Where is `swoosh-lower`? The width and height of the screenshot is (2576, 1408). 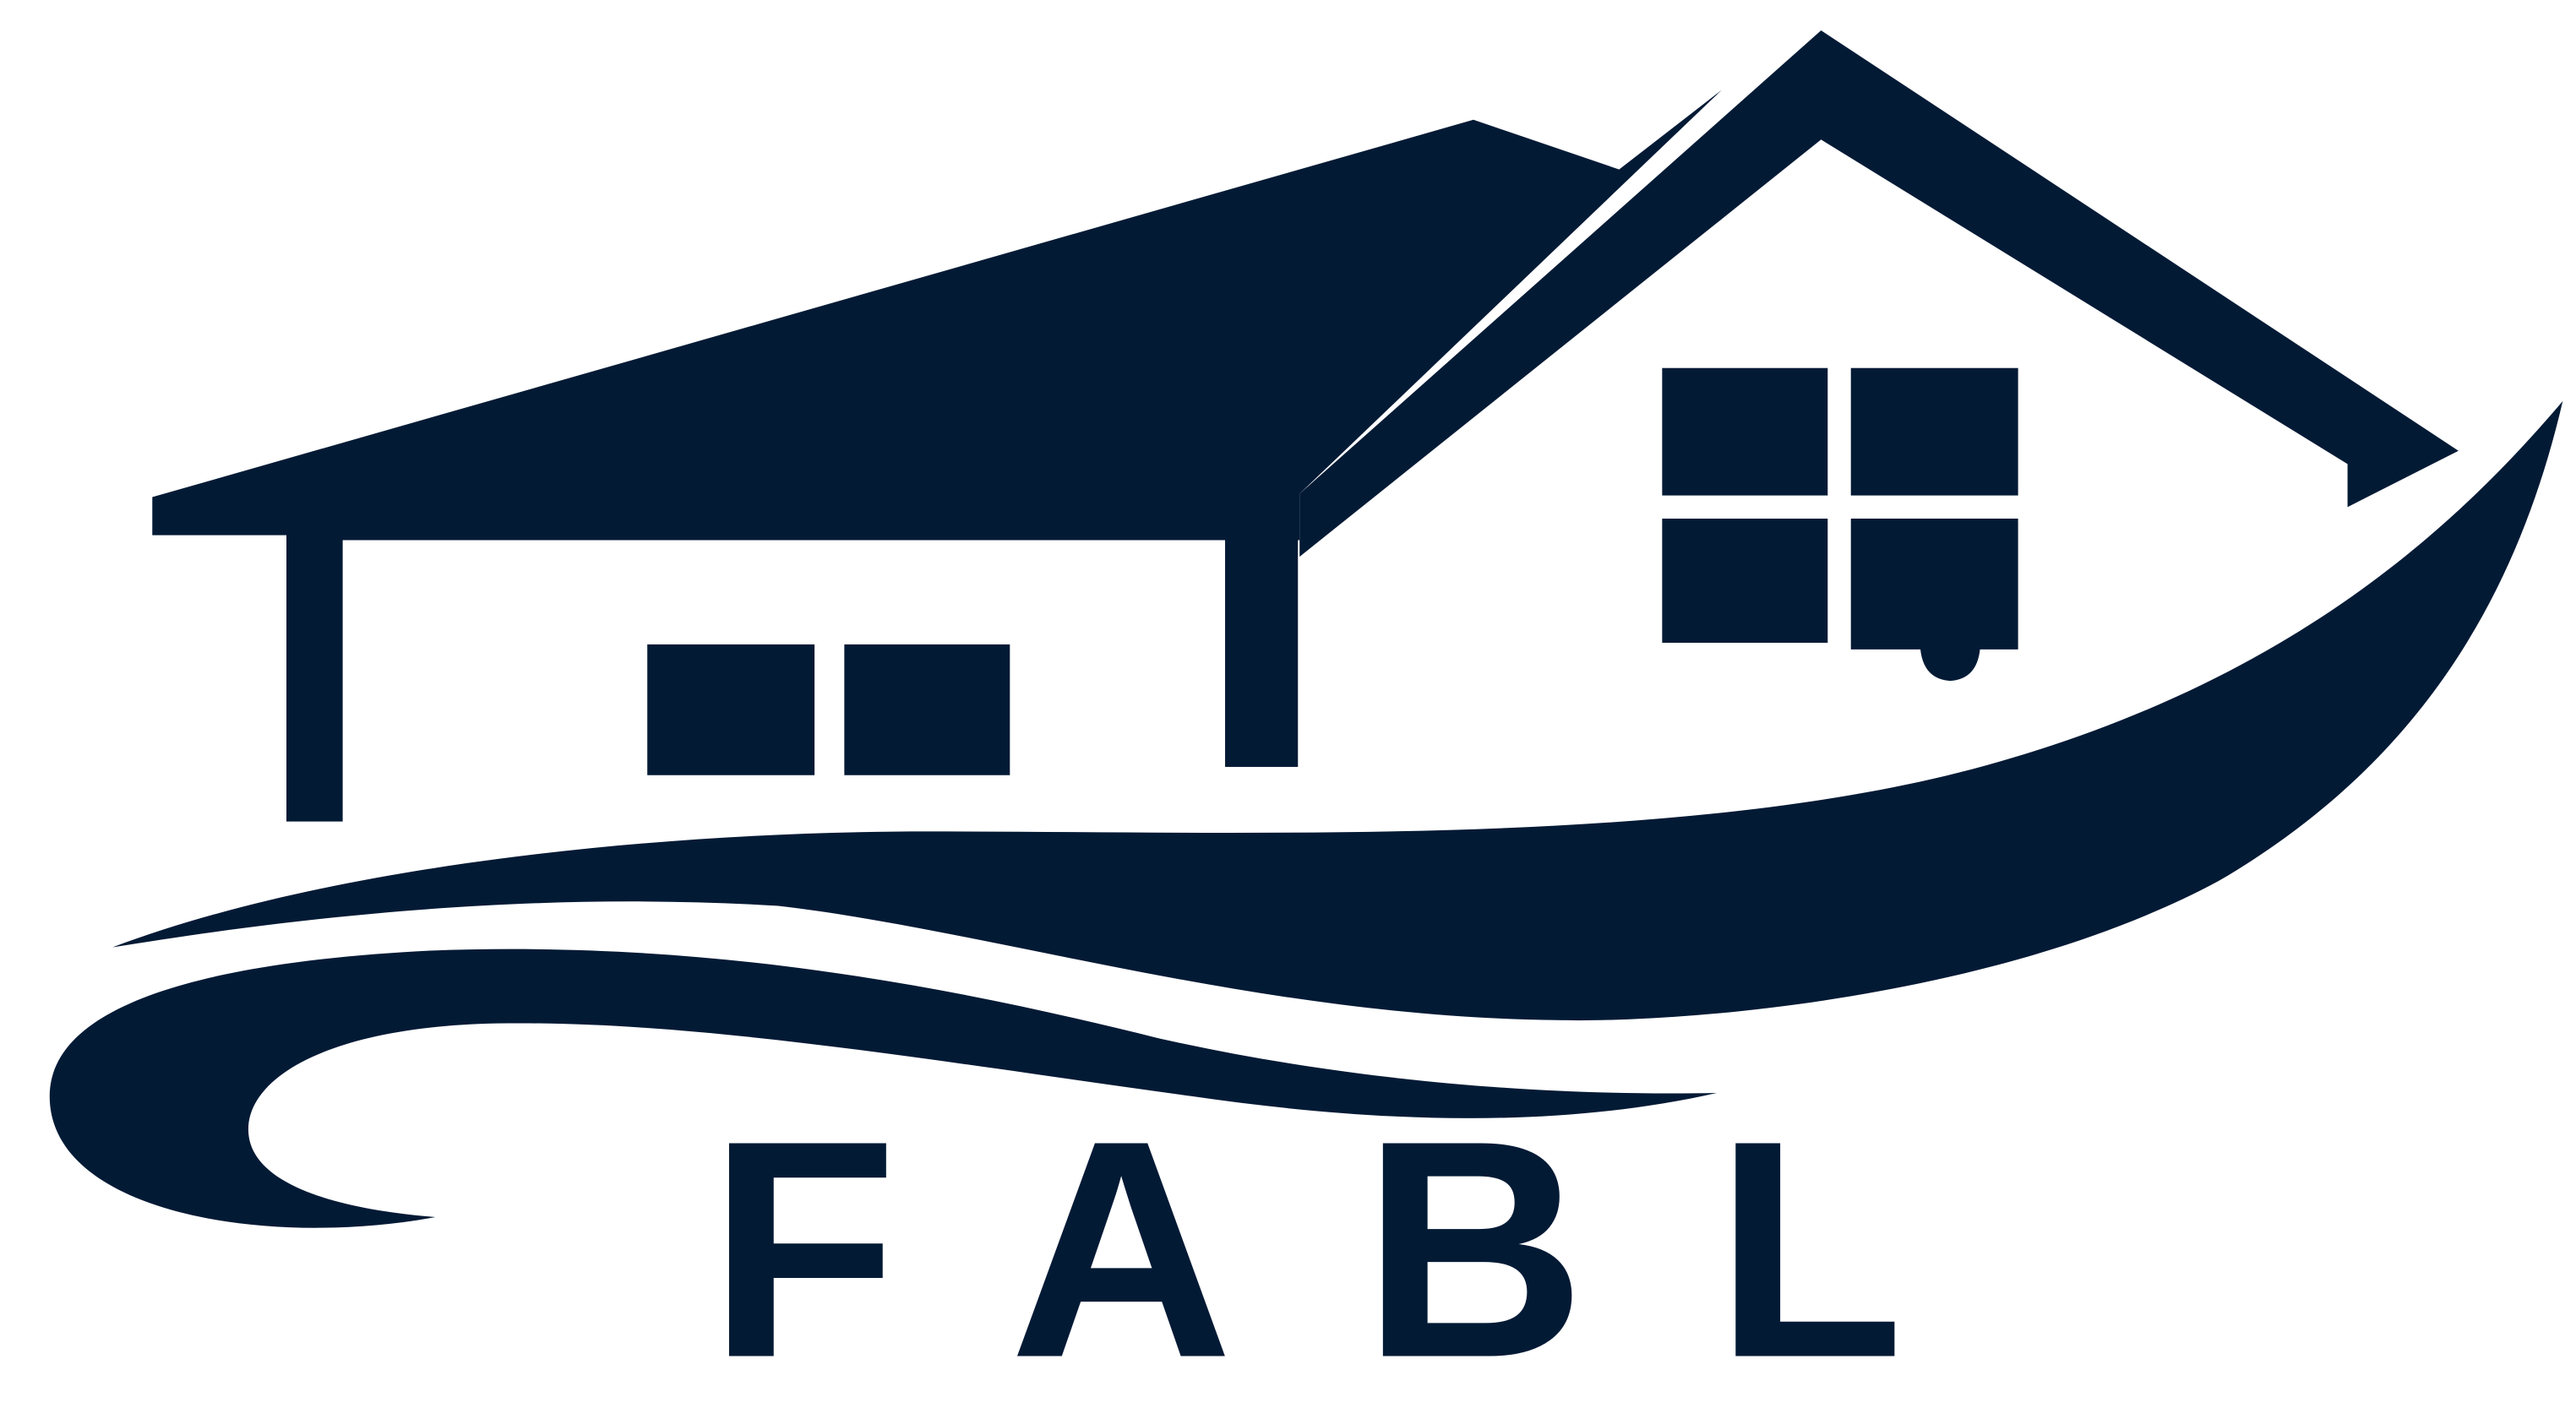
swoosh-lower is located at coordinates (883, 1088).